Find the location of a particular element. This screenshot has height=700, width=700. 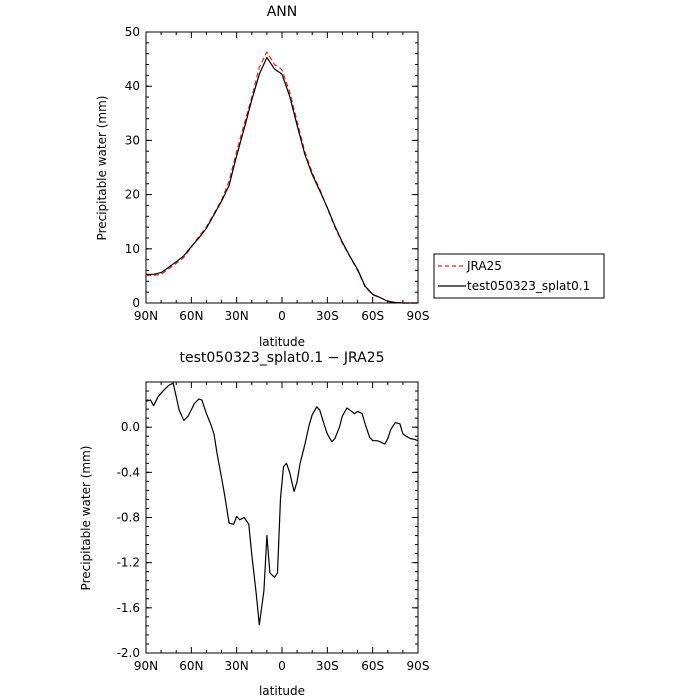

legend-label-test: test050323_splat0.1 is located at coordinates (528, 286).